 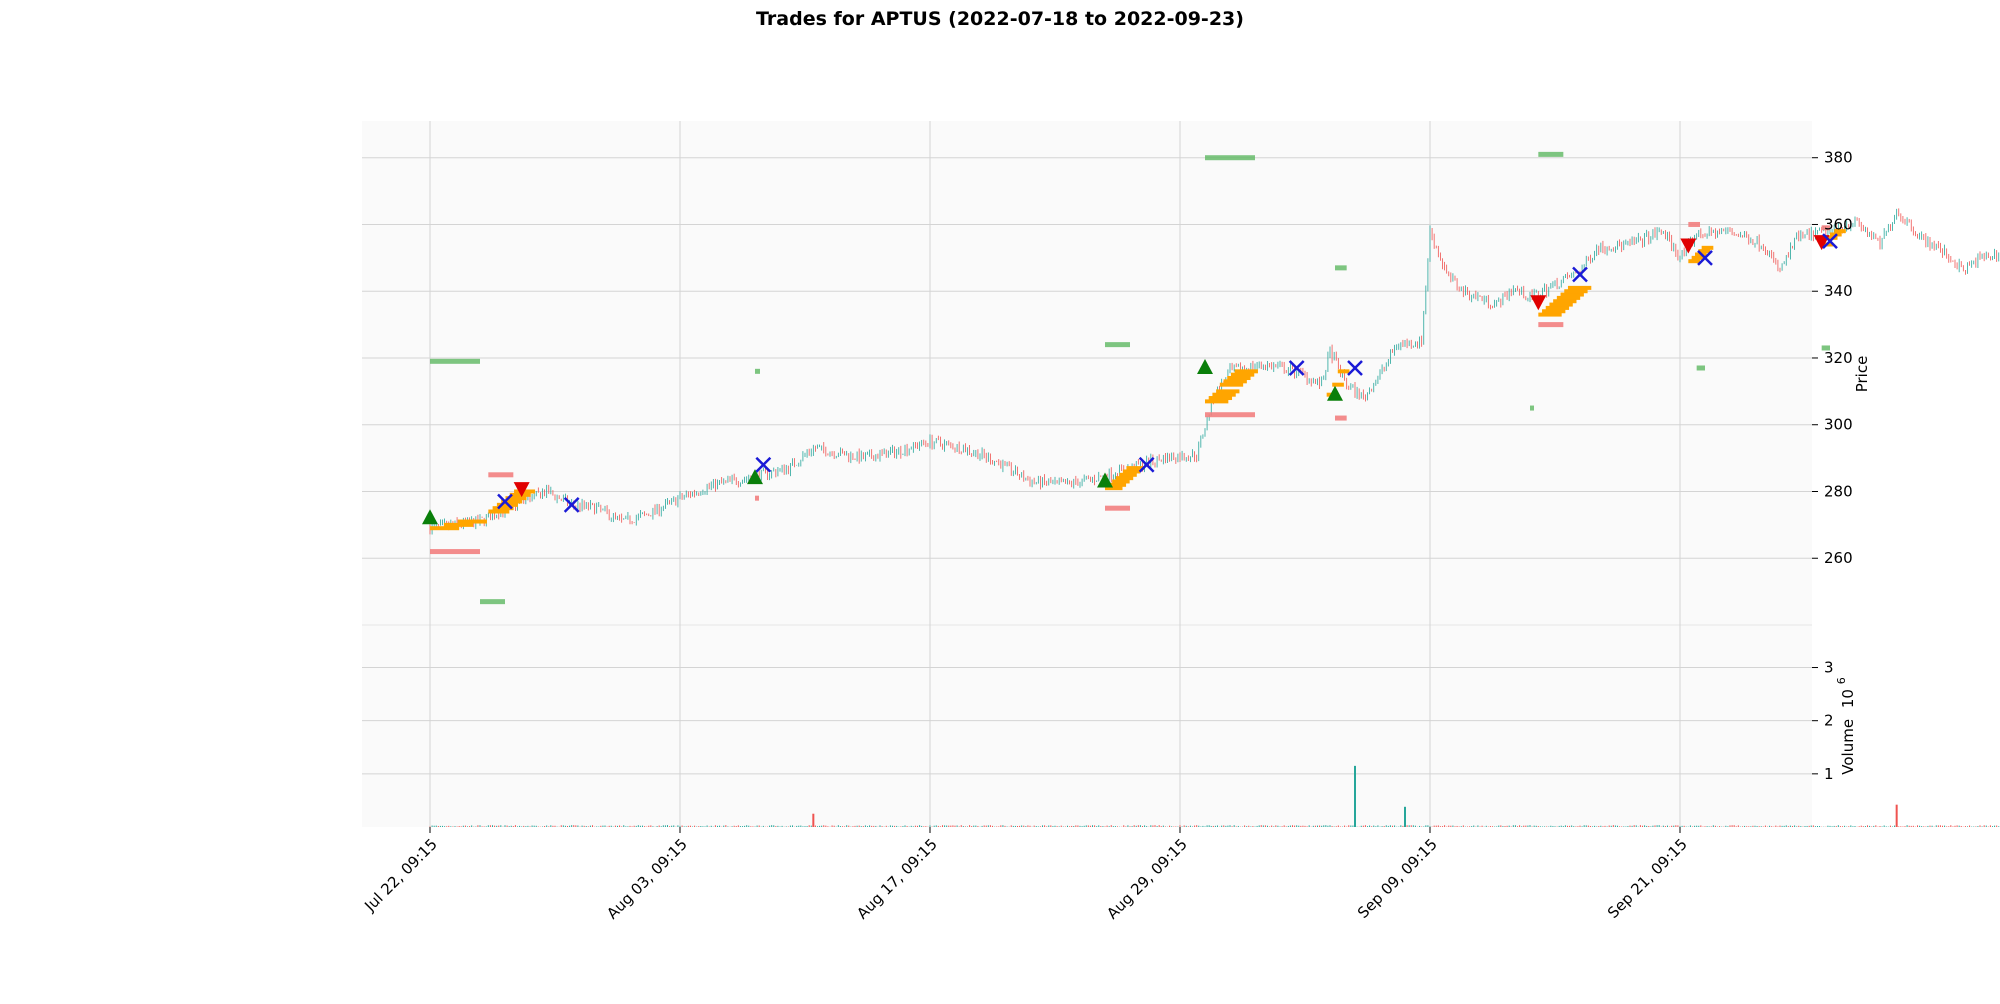 I want to click on x-tick-label: Aug 29, 09:15, so click(x=1147, y=879).